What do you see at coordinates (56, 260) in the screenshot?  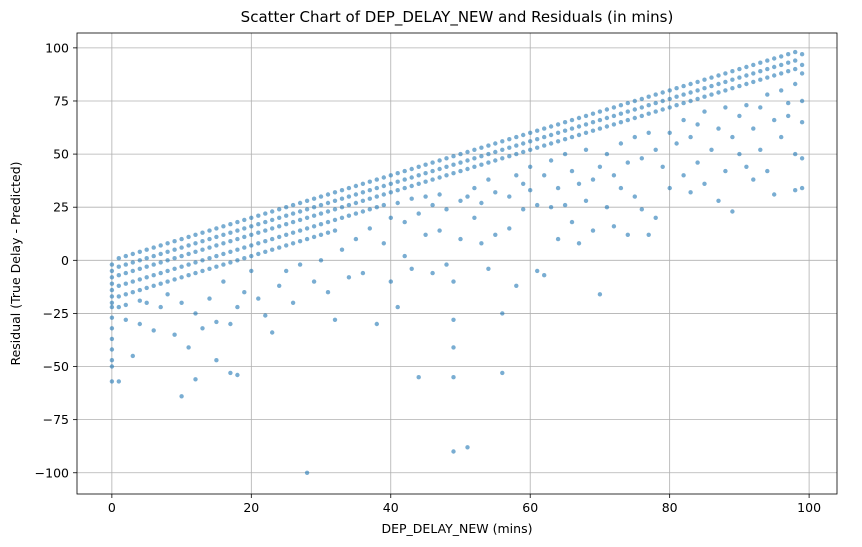 I see `y-axis-ticks: −100 −75 −50 −25 0 25 50 75 100` at bounding box center [56, 260].